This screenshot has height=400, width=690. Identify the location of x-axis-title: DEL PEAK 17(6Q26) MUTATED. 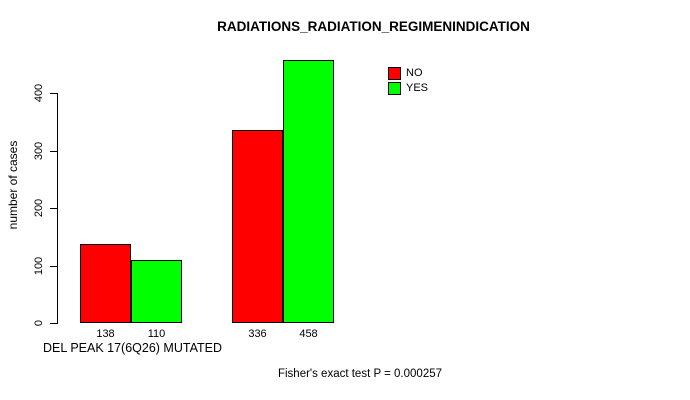
(132, 348).